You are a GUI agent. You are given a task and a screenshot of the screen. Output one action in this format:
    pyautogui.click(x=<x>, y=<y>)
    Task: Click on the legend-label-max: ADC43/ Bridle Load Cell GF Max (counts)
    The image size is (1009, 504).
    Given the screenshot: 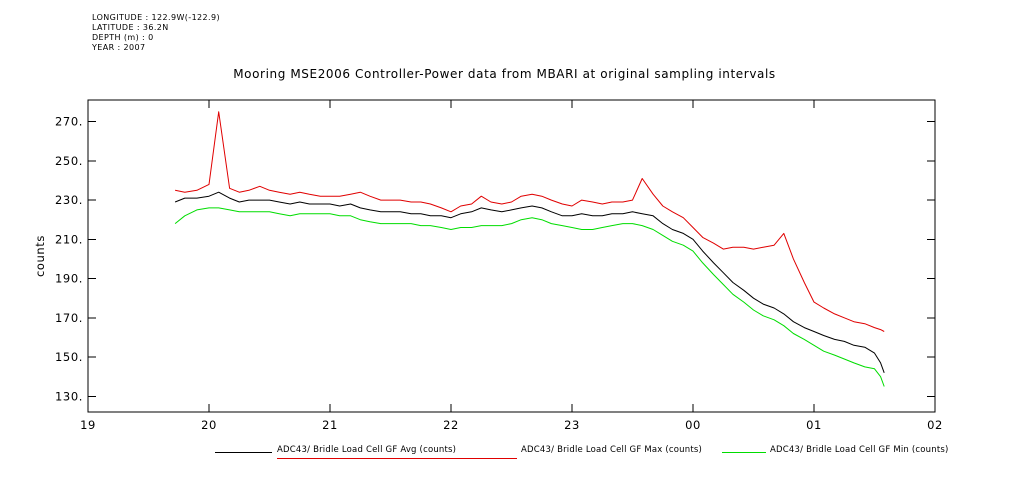 What is the action you would take?
    pyautogui.click(x=612, y=450)
    